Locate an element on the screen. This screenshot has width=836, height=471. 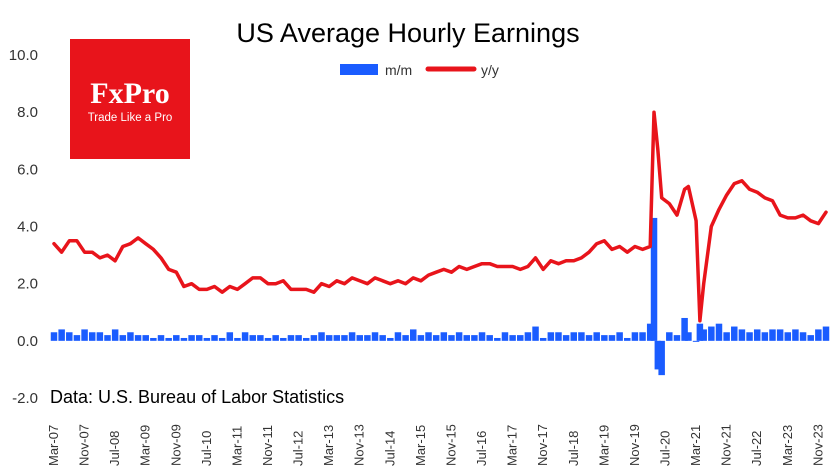
chart-title: US Average Hourly Earnings is located at coordinates (407, 33).